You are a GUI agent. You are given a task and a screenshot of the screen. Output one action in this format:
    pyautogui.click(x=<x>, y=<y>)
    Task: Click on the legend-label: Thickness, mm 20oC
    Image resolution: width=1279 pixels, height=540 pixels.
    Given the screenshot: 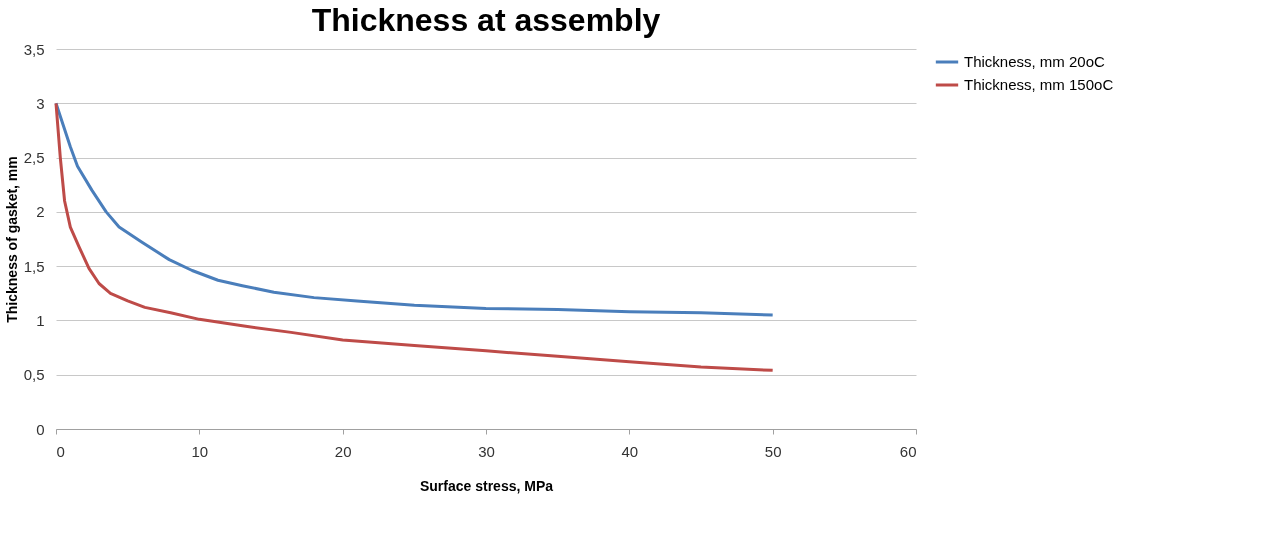 What is the action you would take?
    pyautogui.click(x=1035, y=61)
    